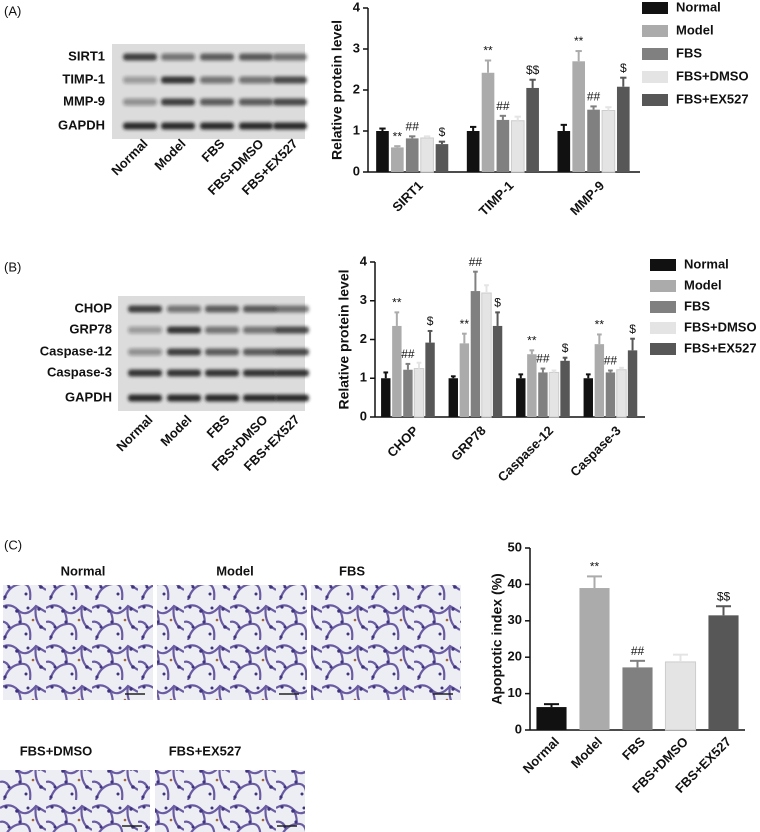 The image size is (760, 832). I want to click on x-tick-label: Normal, so click(541, 755).